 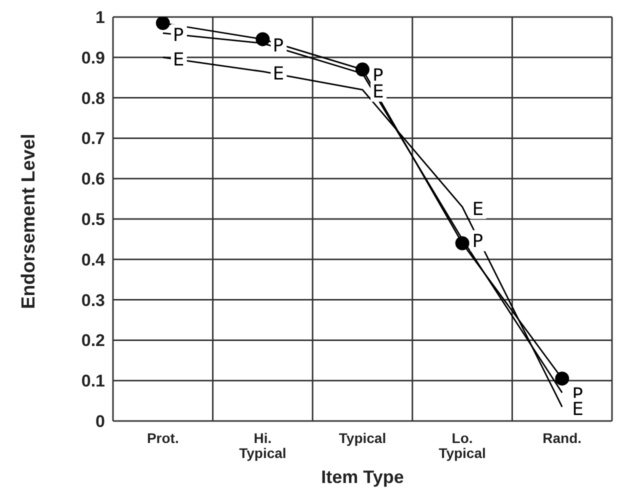 What do you see at coordinates (93, 98) in the screenshot?
I see `y-tick-label: 0.8` at bounding box center [93, 98].